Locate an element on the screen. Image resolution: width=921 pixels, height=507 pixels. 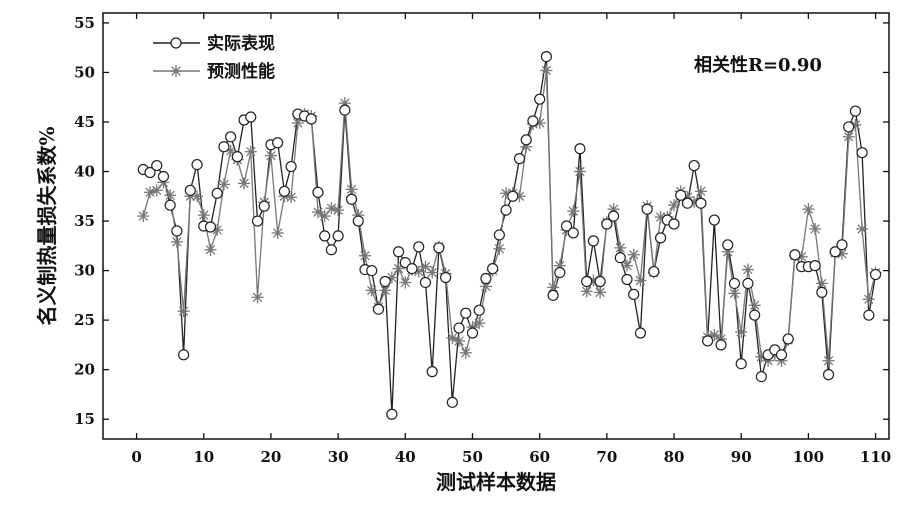
y-tick-label: 35 is located at coordinates (84, 221).